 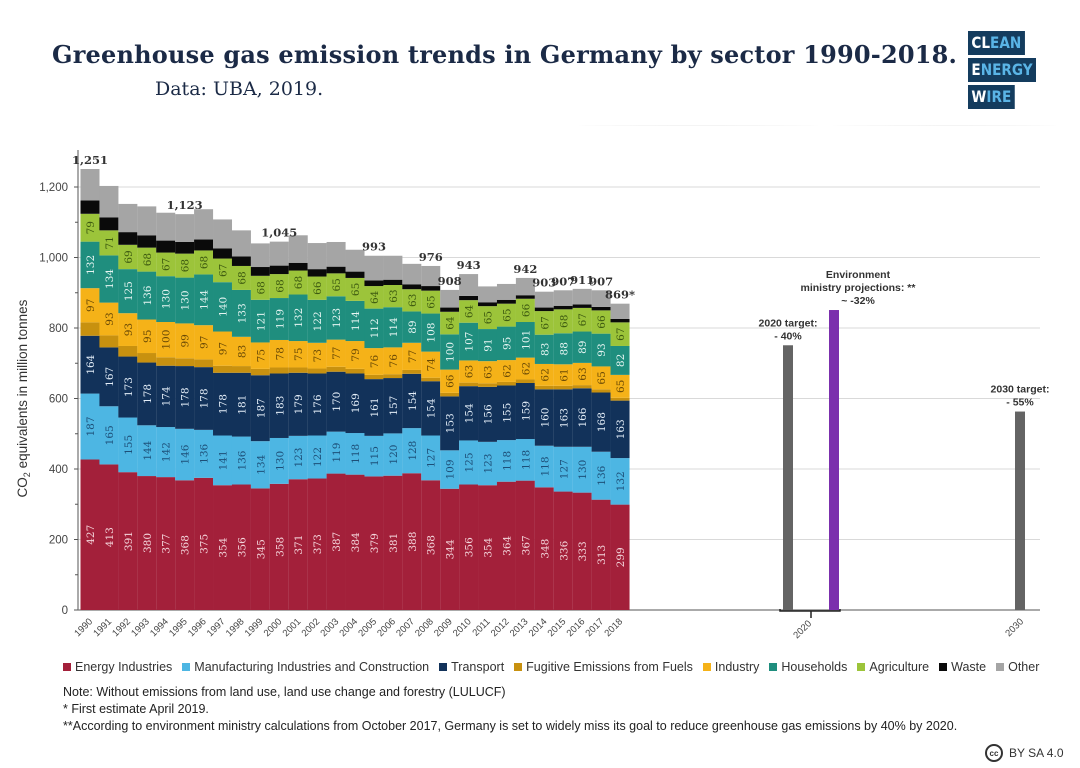 I want to click on bar-value-label: 63, so click(x=470, y=371).